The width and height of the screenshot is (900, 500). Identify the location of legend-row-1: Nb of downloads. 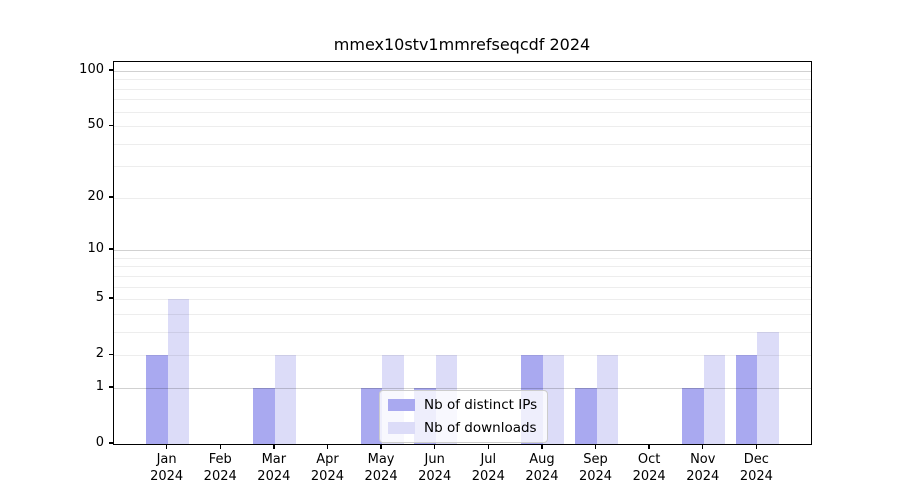
(462, 428).